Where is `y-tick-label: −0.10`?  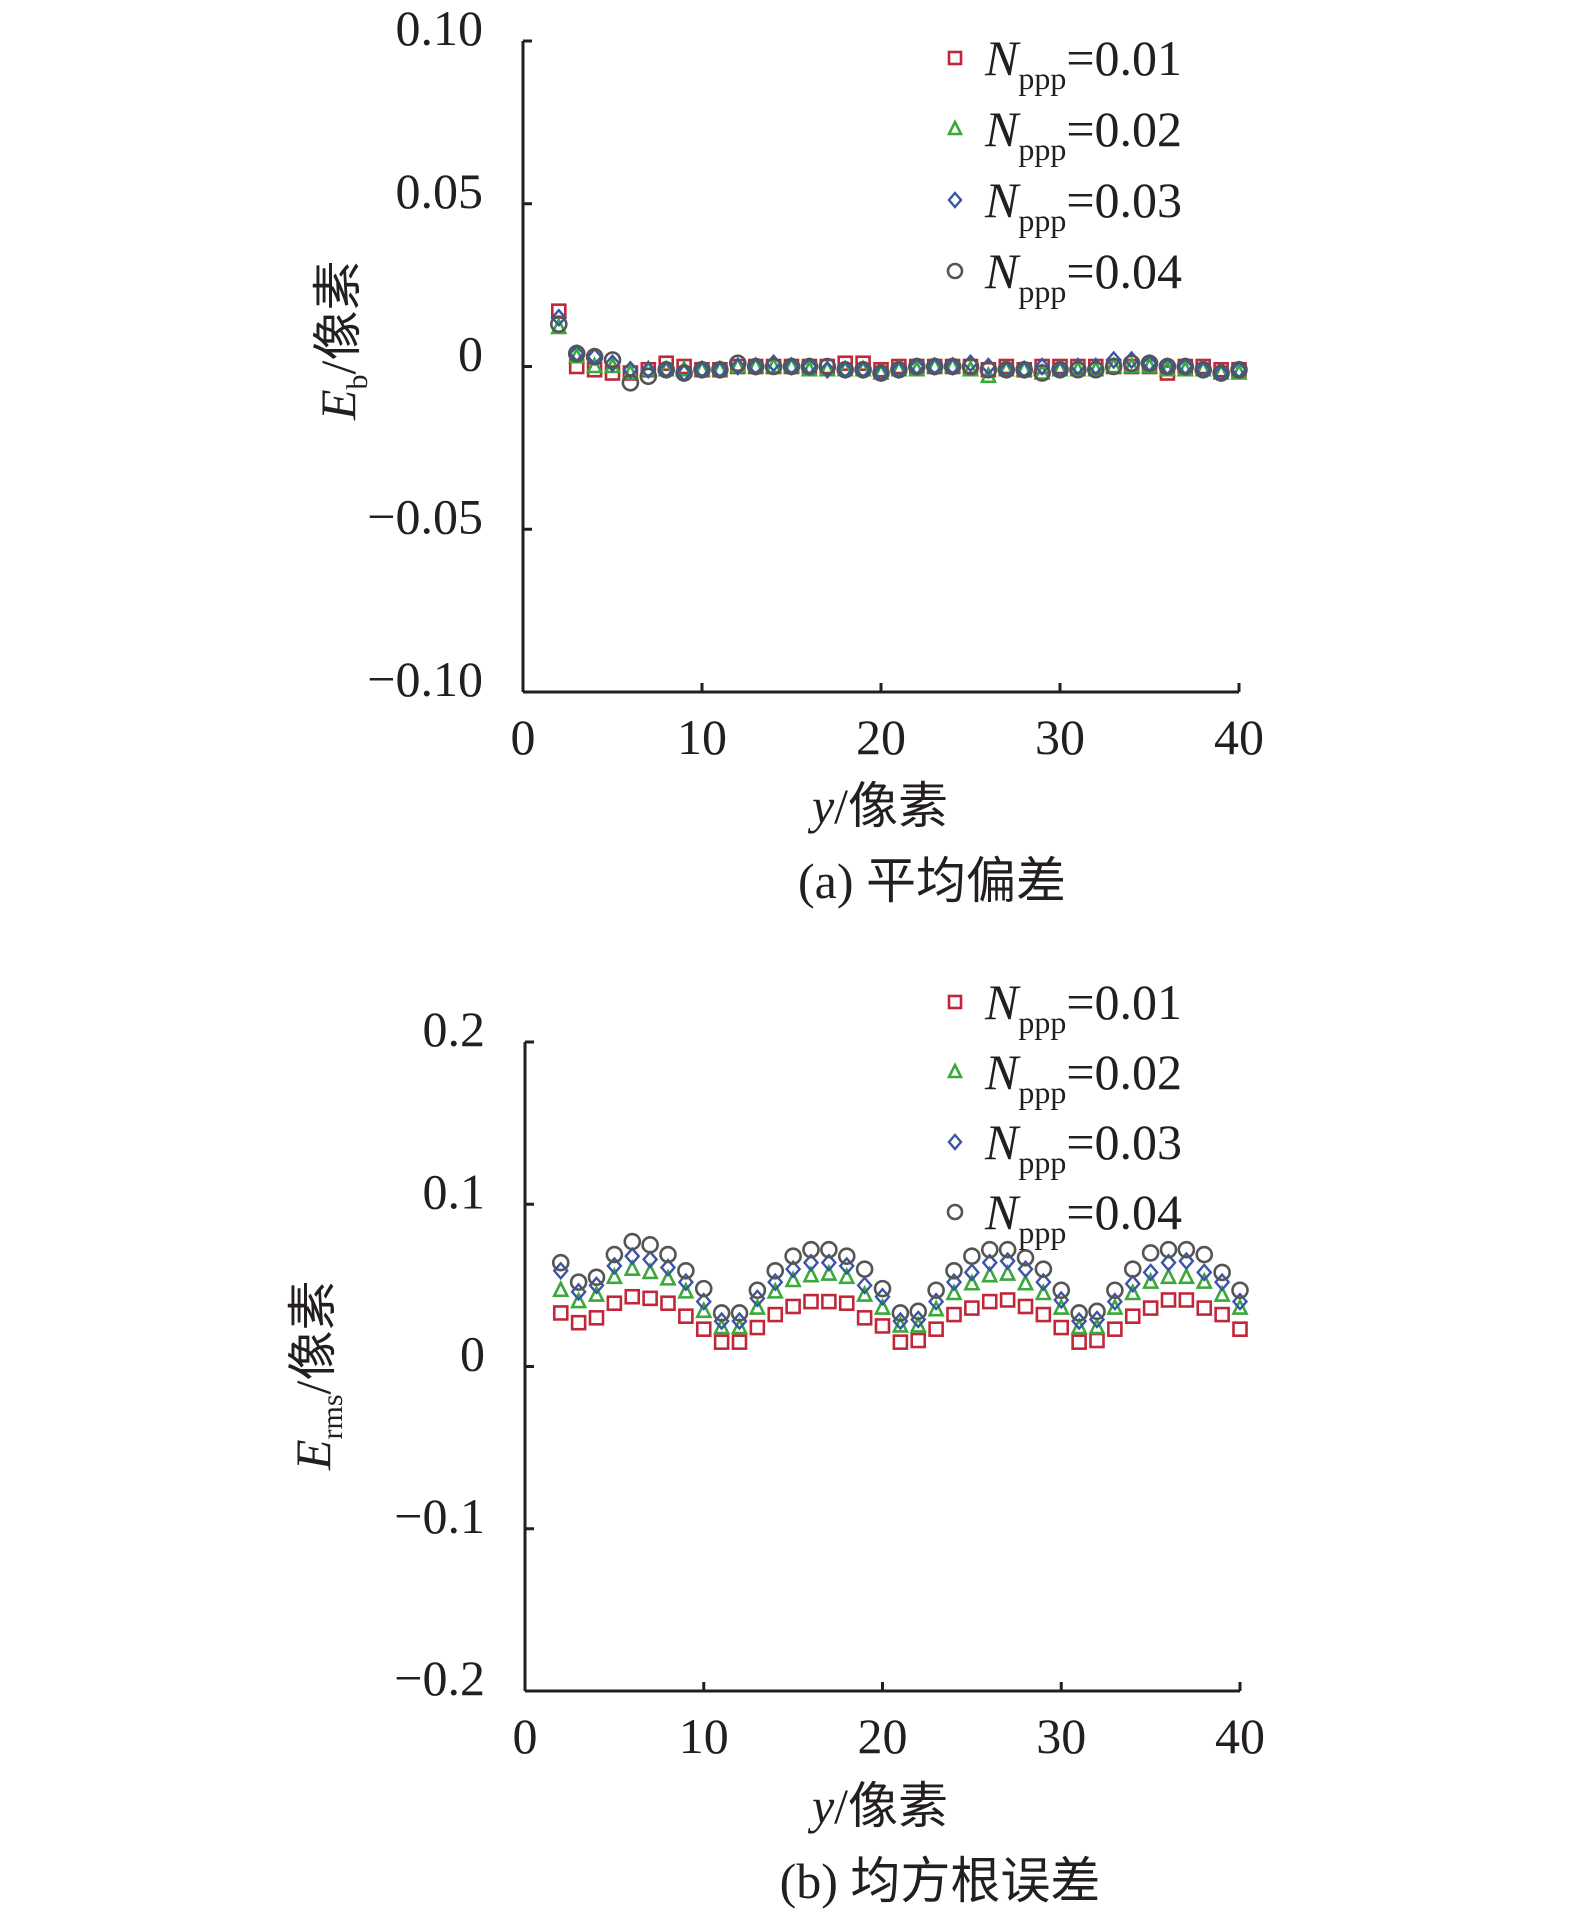 y-tick-label: −0.10 is located at coordinates (425, 679).